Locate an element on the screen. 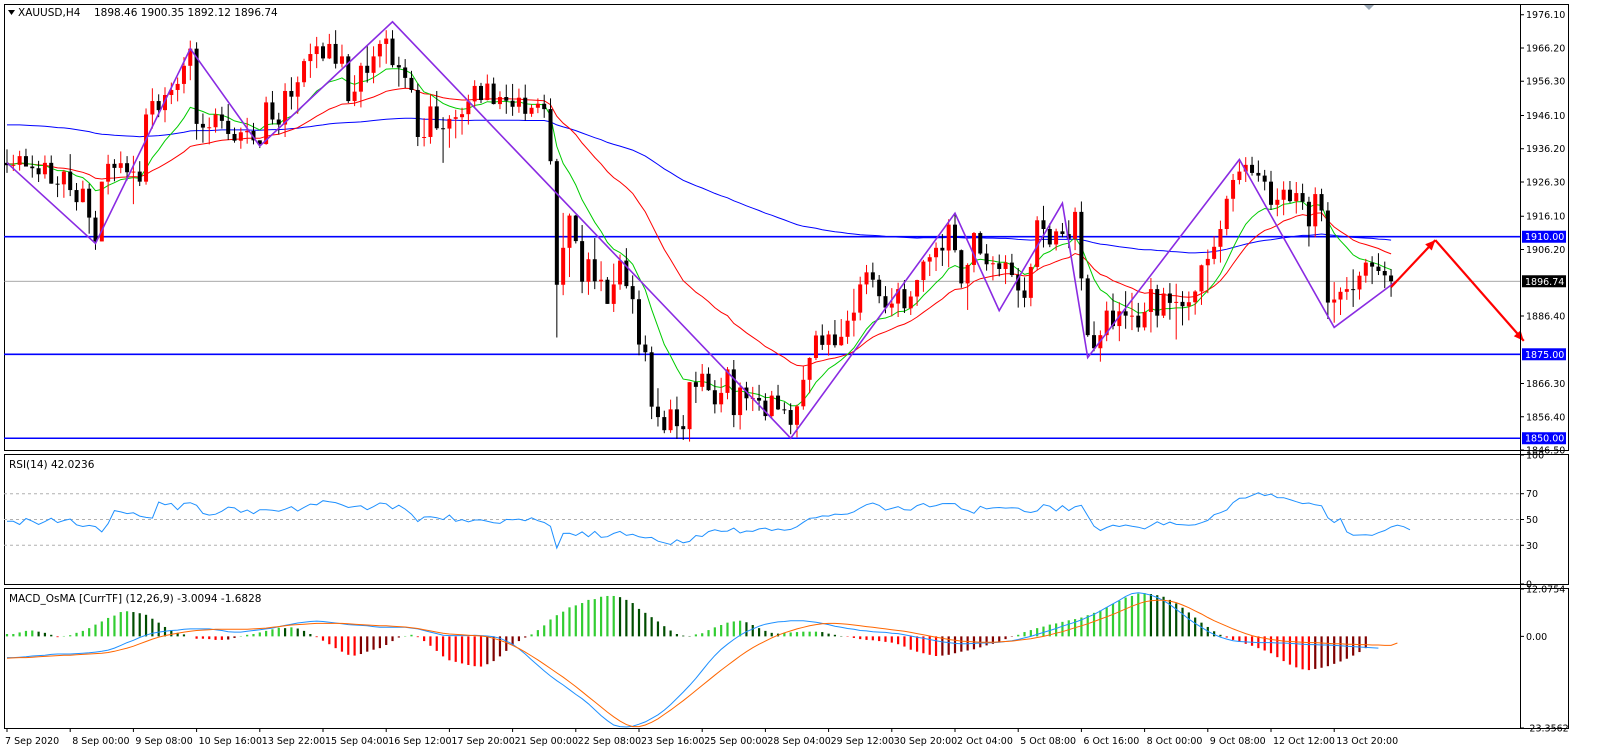  current-price-box is located at coordinates (1544, 281).